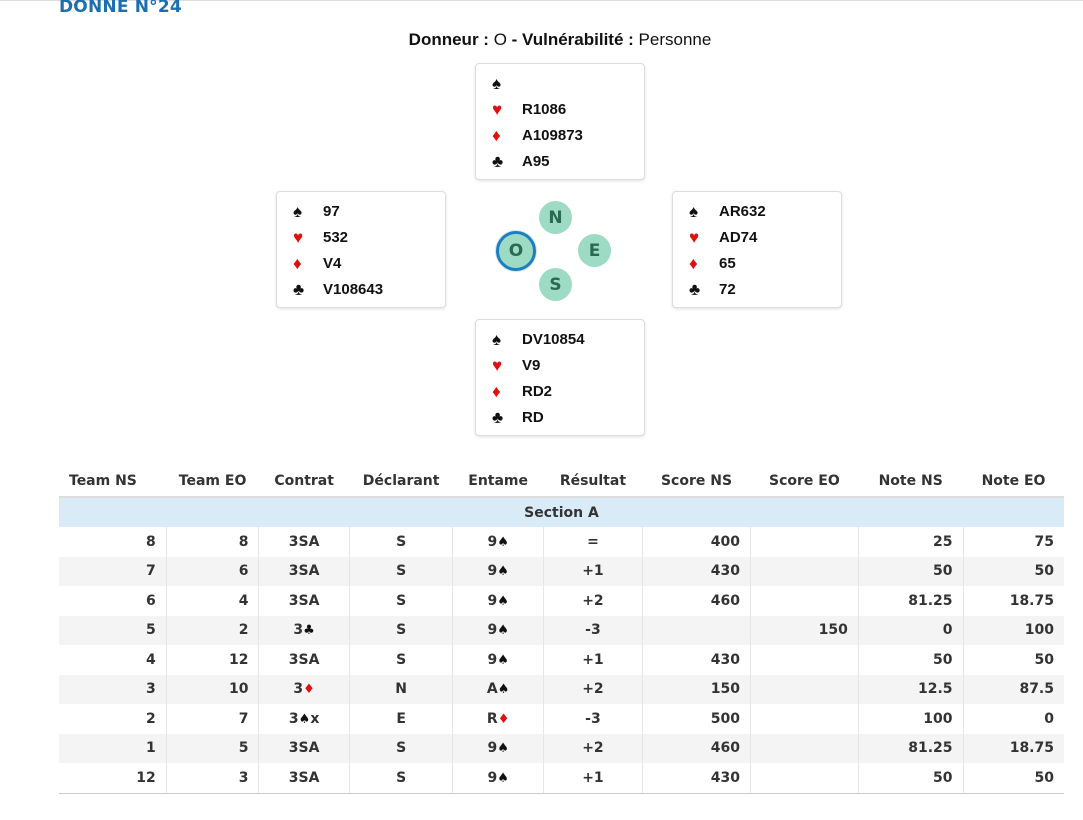  What do you see at coordinates (448, 39) in the screenshot?
I see `dealer-label: Donneur :` at bounding box center [448, 39].